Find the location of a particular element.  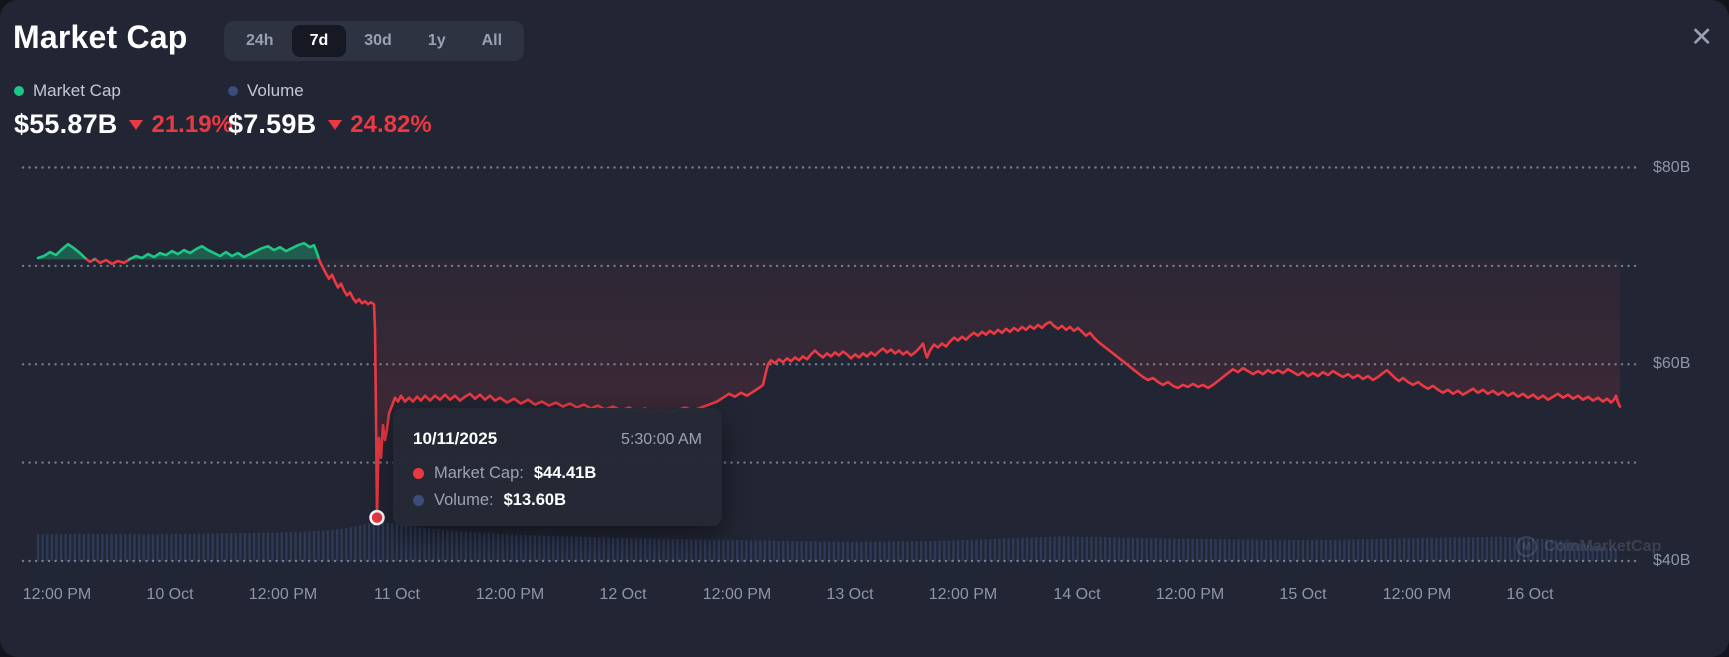

y-axis-label: $80B is located at coordinates (1672, 167).